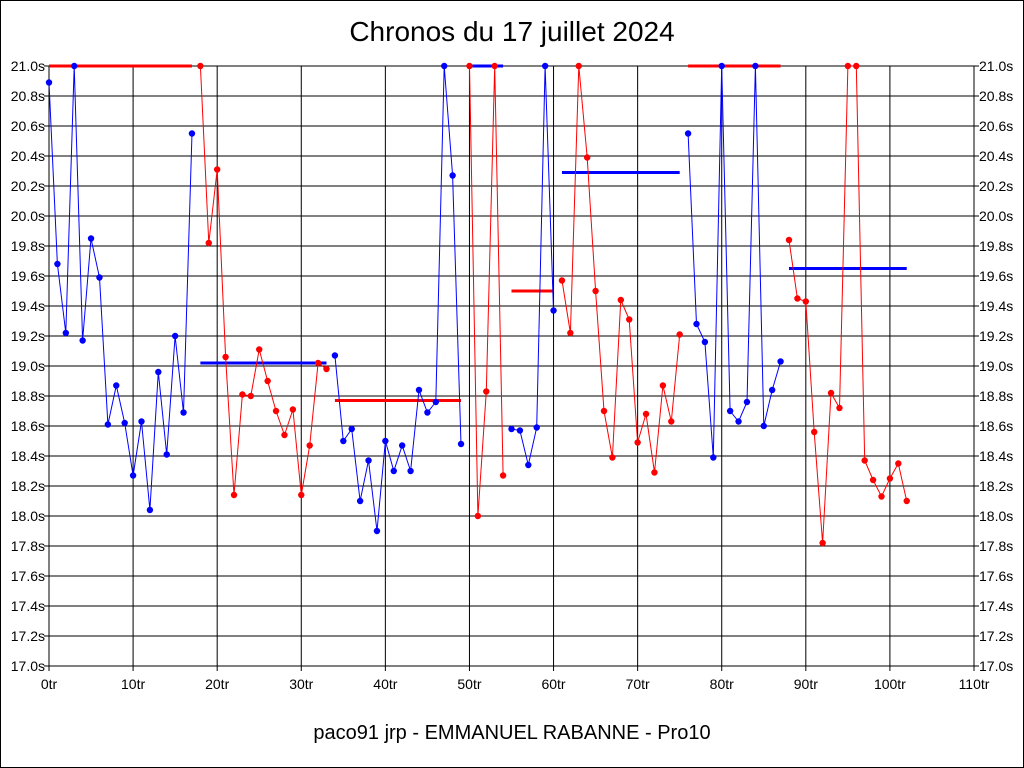 This screenshot has width=1024, height=768. Describe the element at coordinates (996, 666) in the screenshot. I see `y-tick-label-right: 17.0s` at that location.